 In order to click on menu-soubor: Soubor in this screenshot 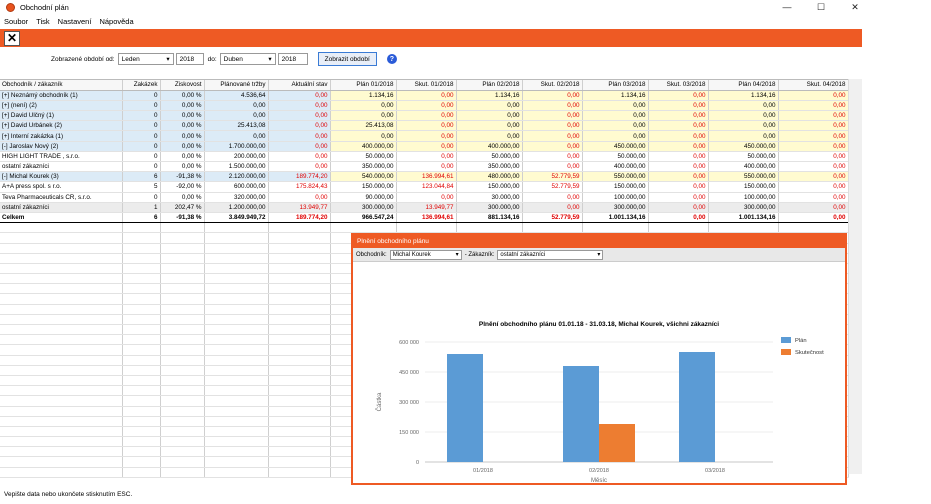, I will do `click(16, 21)`.